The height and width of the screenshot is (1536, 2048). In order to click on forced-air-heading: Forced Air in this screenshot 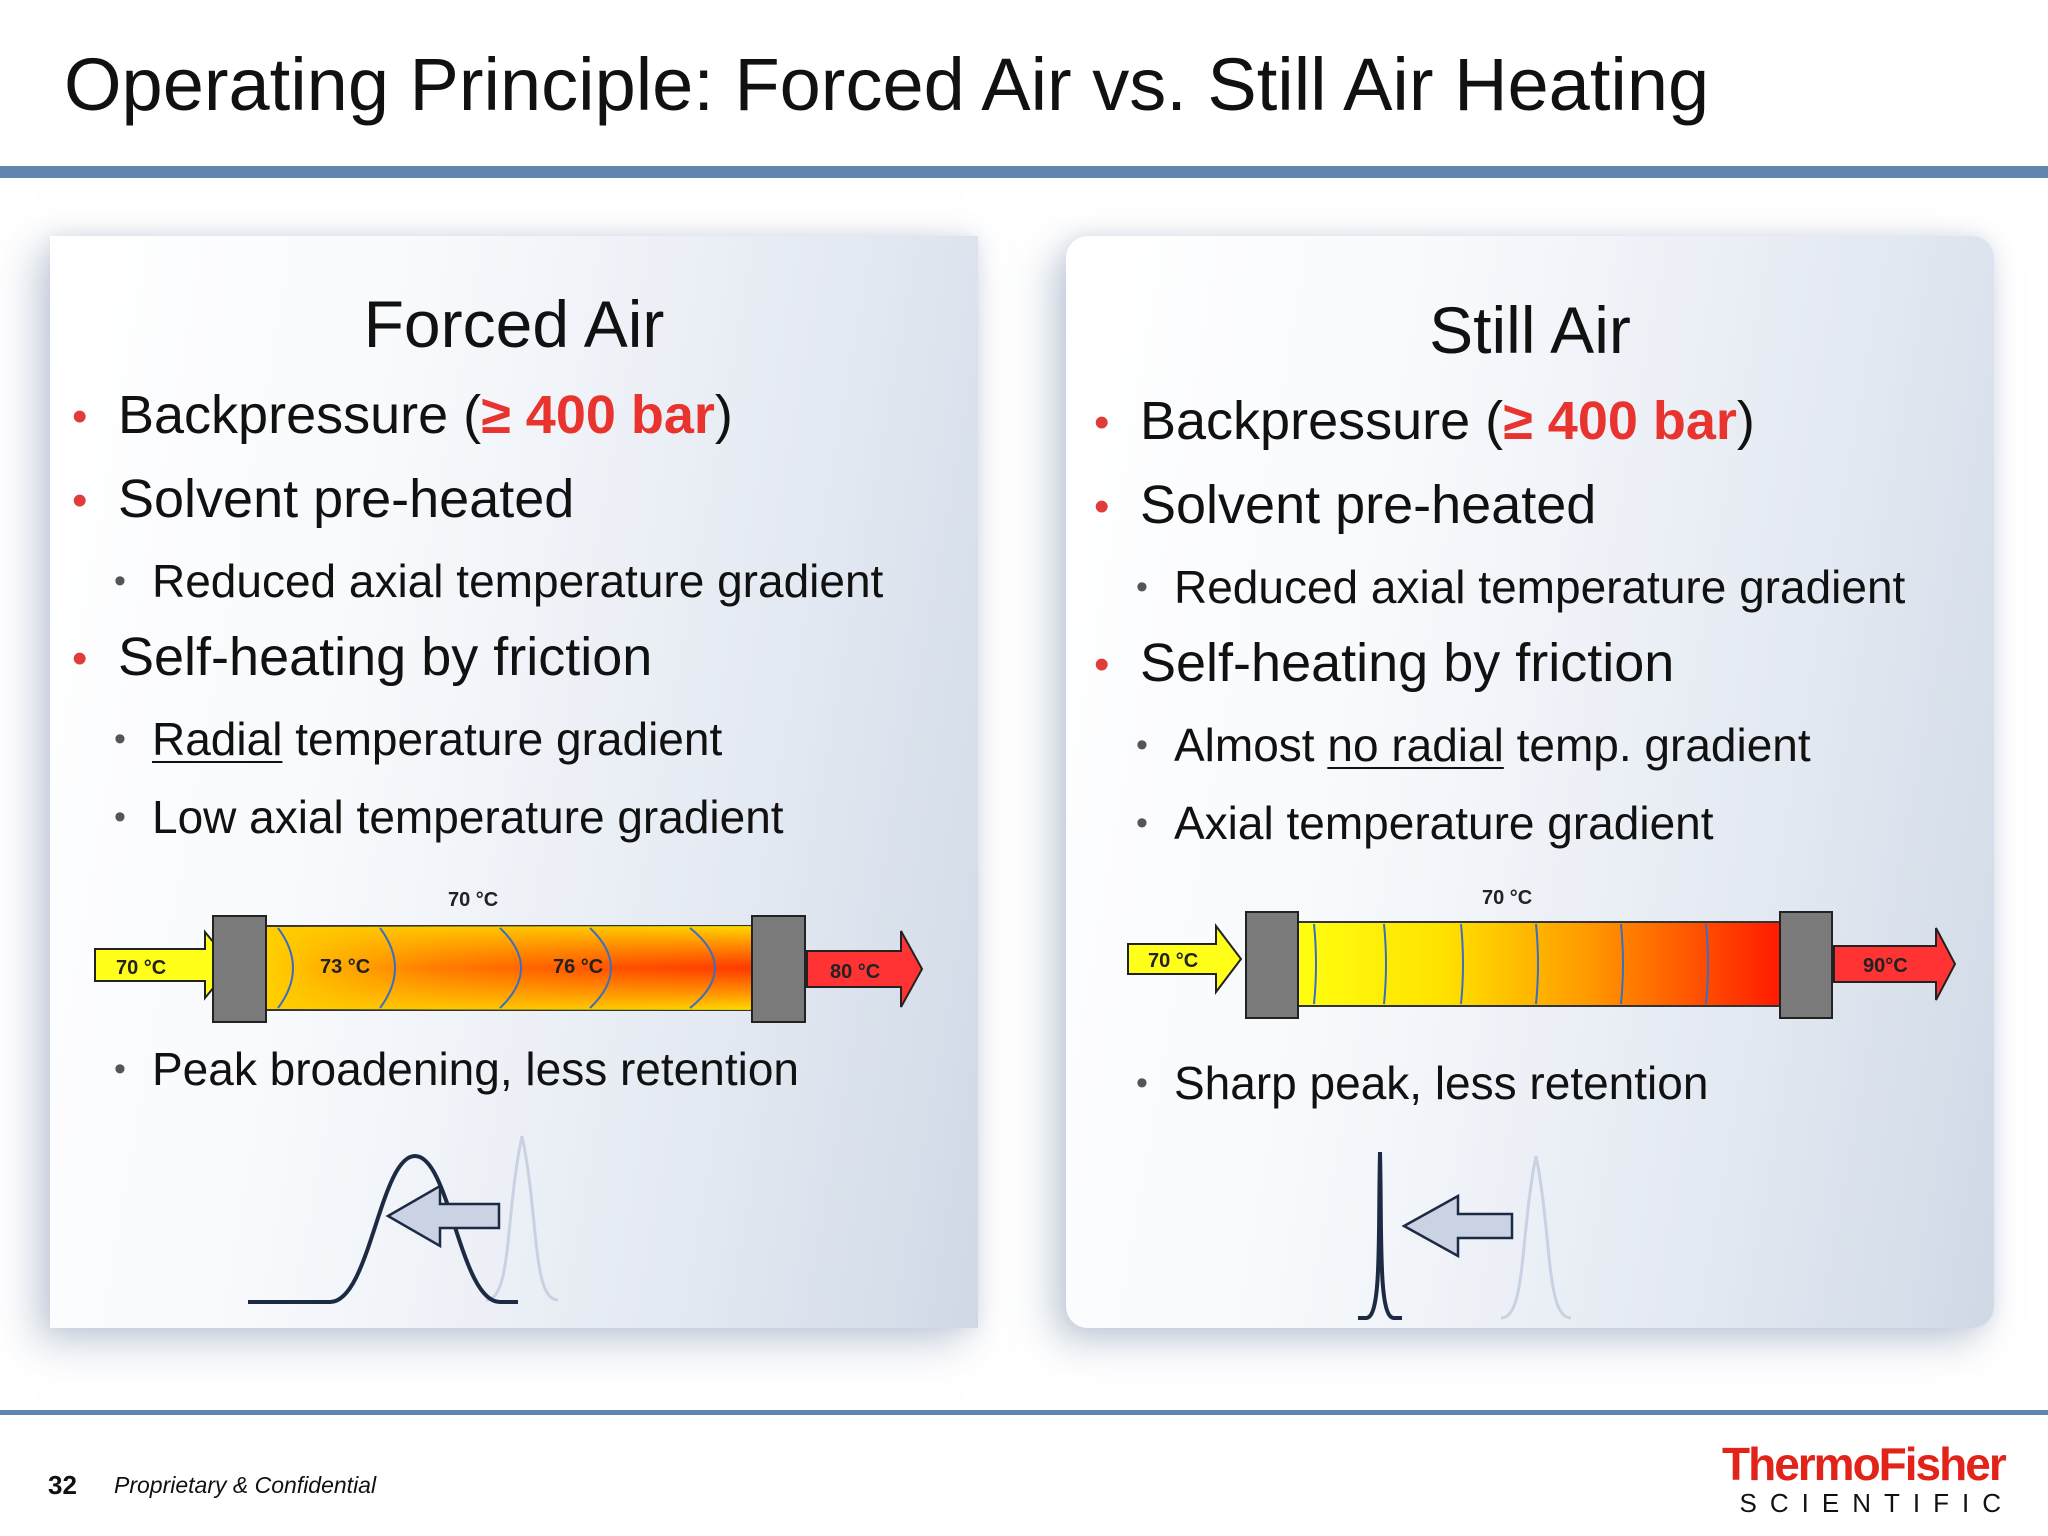, I will do `click(514, 324)`.